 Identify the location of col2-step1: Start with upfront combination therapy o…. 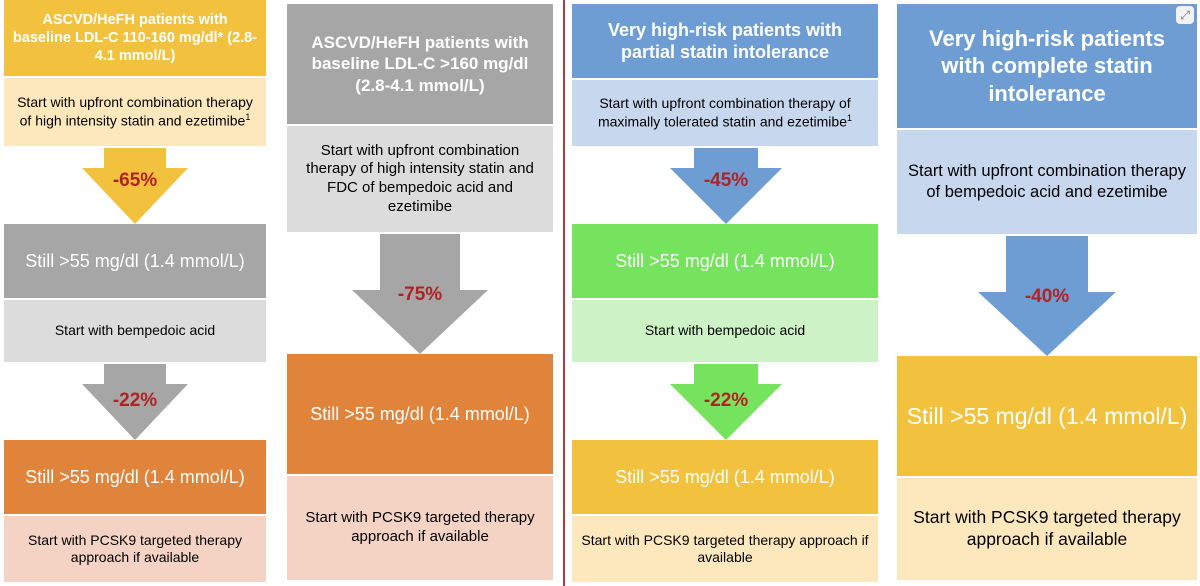
(420, 179).